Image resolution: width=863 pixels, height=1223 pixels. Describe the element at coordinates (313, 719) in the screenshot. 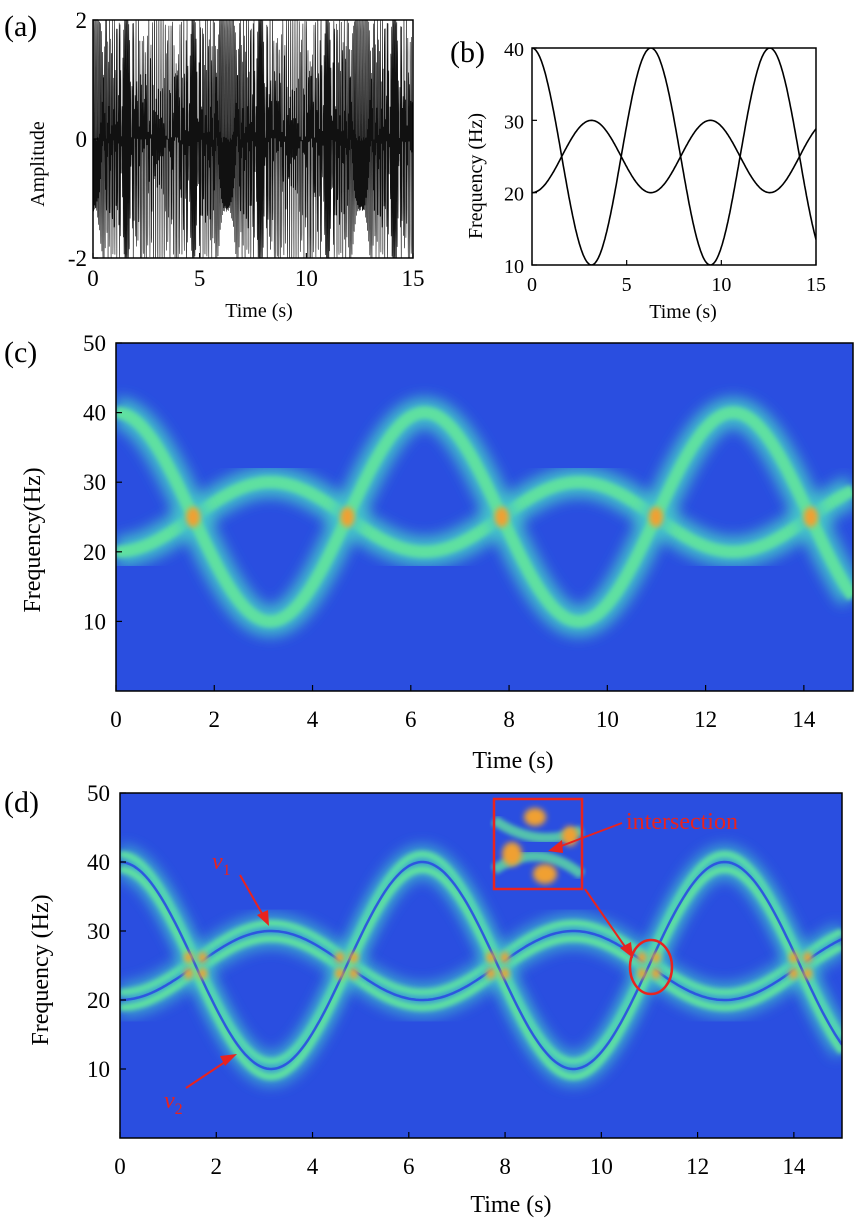

I see `c-xtick-label: 4` at that location.